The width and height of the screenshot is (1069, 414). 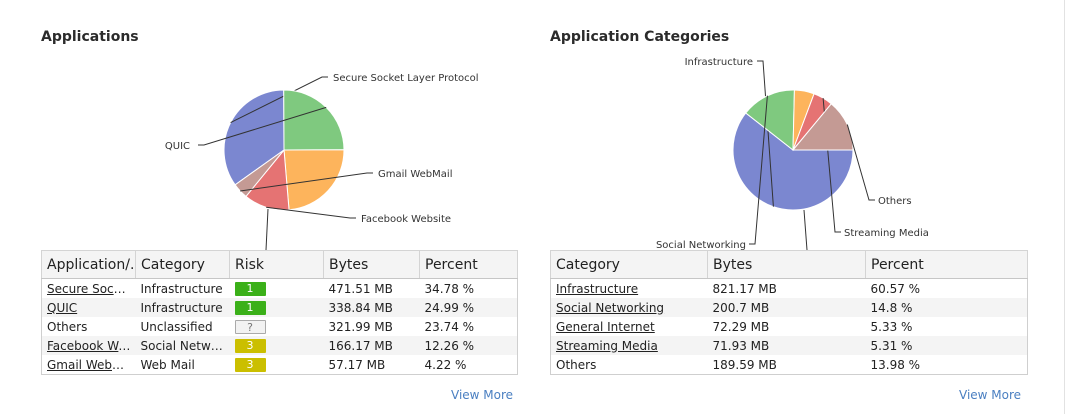 What do you see at coordinates (357, 364) in the screenshot?
I see `bytes-cell: 57.17 MB` at bounding box center [357, 364].